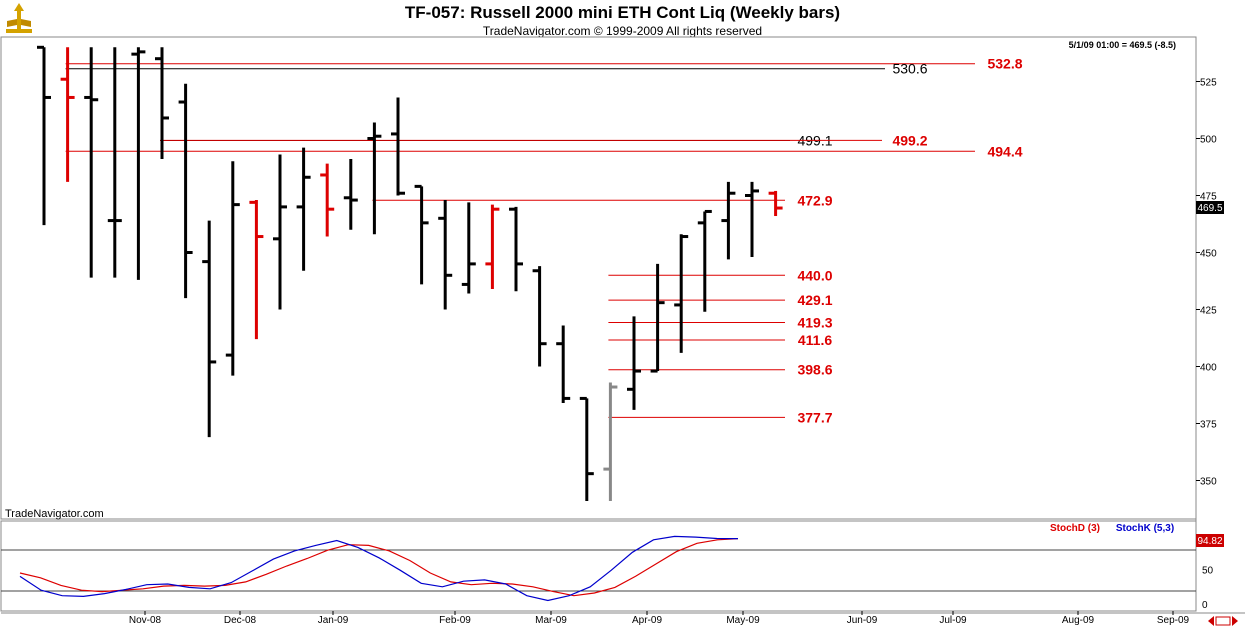 This screenshot has width=1245, height=631. What do you see at coordinates (1075, 528) in the screenshot?
I see `legend-stochd: StochD (3)` at bounding box center [1075, 528].